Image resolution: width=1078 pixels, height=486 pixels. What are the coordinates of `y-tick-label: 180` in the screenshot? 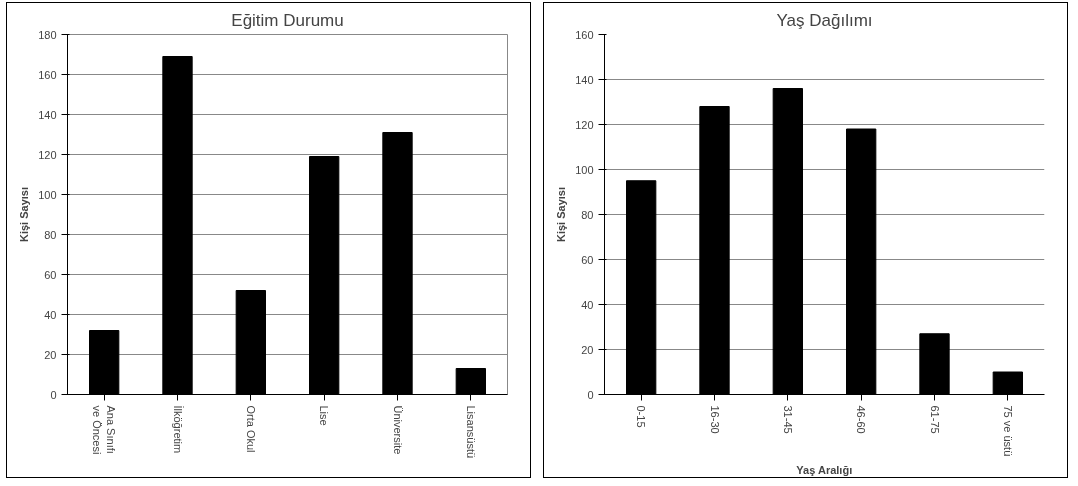 It's located at (47, 34).